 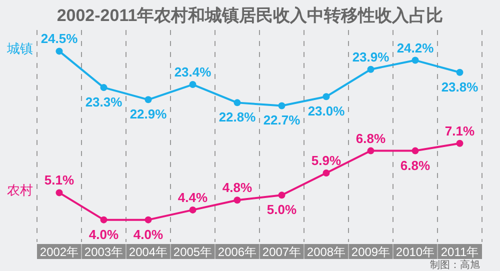 What do you see at coordinates (455, 265) in the screenshot?
I see `text: 制图：高旭` at bounding box center [455, 265].